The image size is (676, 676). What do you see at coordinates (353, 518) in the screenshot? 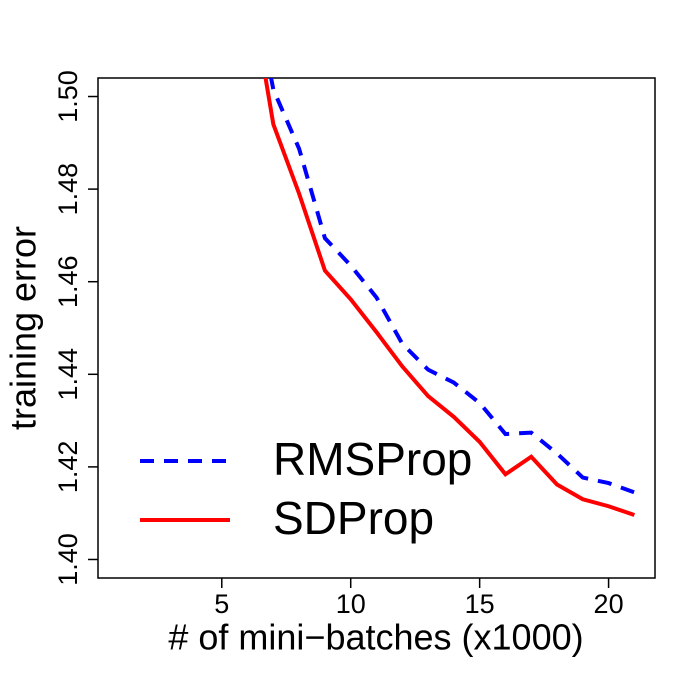
I see `legend-label: SDProp` at bounding box center [353, 518].